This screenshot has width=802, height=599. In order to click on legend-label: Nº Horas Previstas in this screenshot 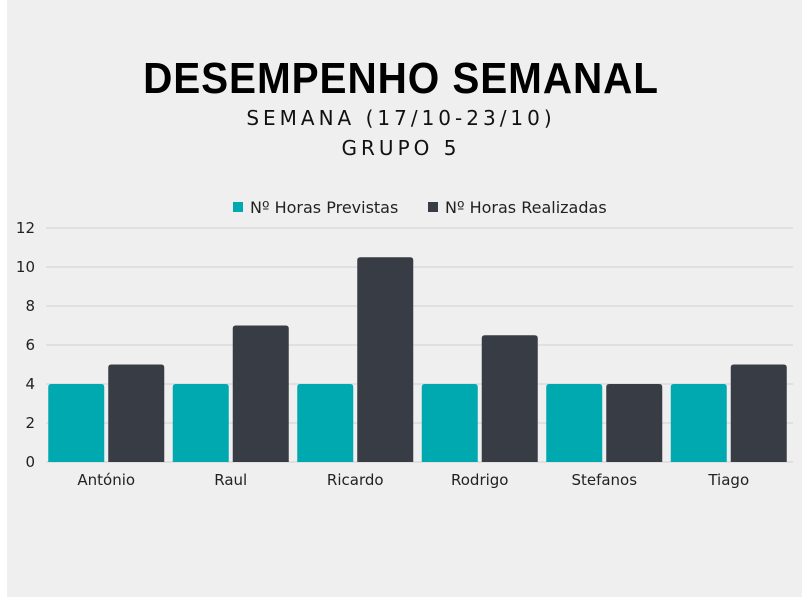, I will do `click(324, 207)`.